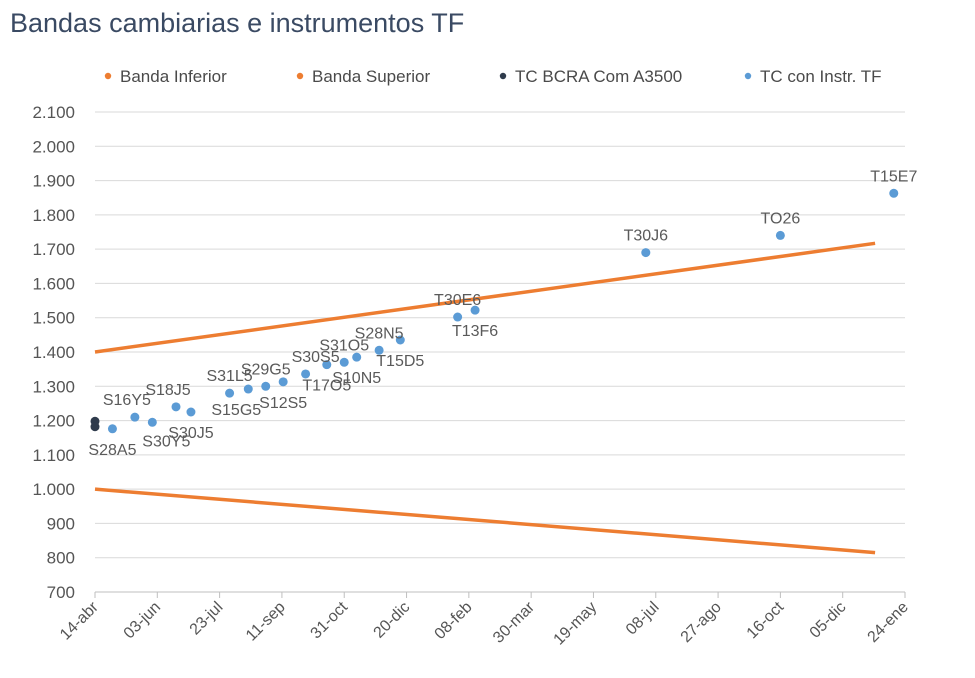 The height and width of the screenshot is (678, 975). Describe the element at coordinates (485, 521) in the screenshot. I see `lower-band-line` at that location.